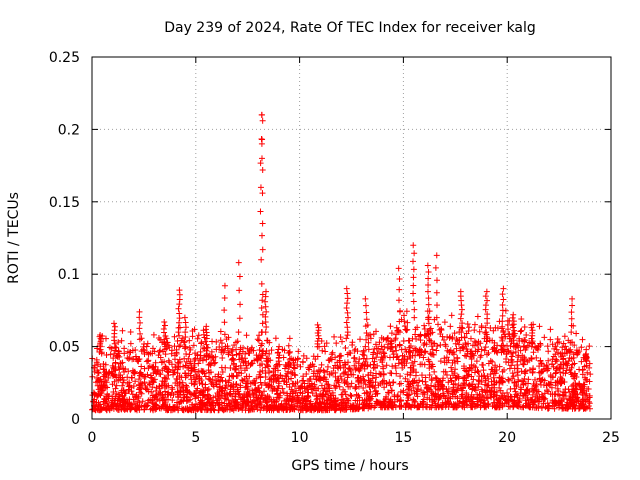  Describe the element at coordinates (92, 438) in the screenshot. I see `x-tick-label: 0` at that location.